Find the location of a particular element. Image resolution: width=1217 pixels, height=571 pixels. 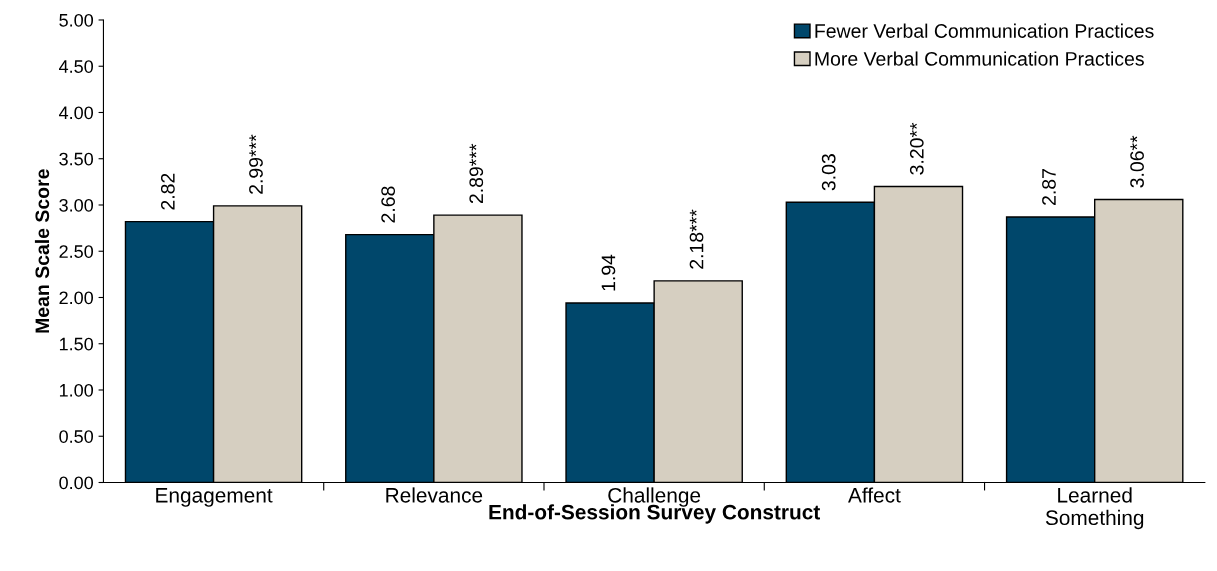

data-label: 1.94 is located at coordinates (608, 272).